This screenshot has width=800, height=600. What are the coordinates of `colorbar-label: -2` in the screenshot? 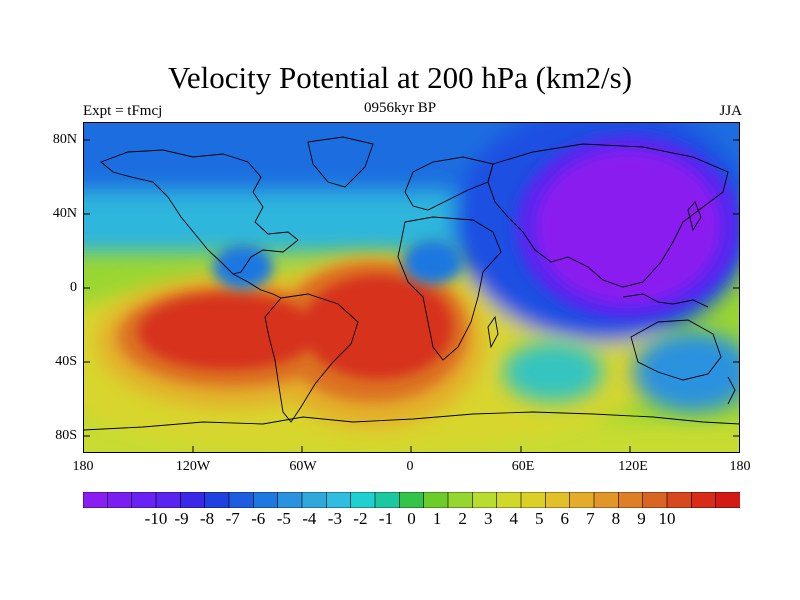 It's located at (360, 518).